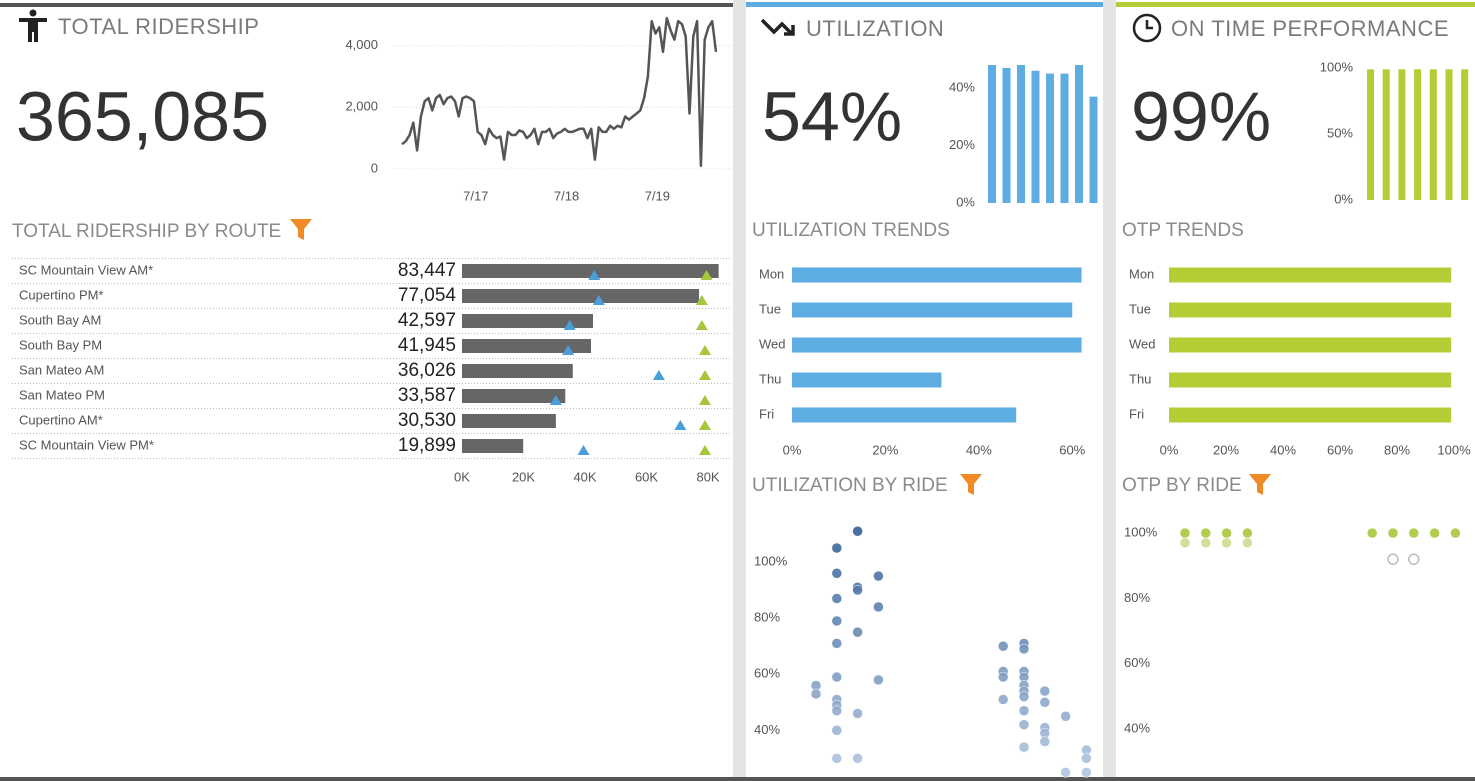  Describe the element at coordinates (1283, 449) in the screenshot. I see `x-tick-label: 40%` at that location.